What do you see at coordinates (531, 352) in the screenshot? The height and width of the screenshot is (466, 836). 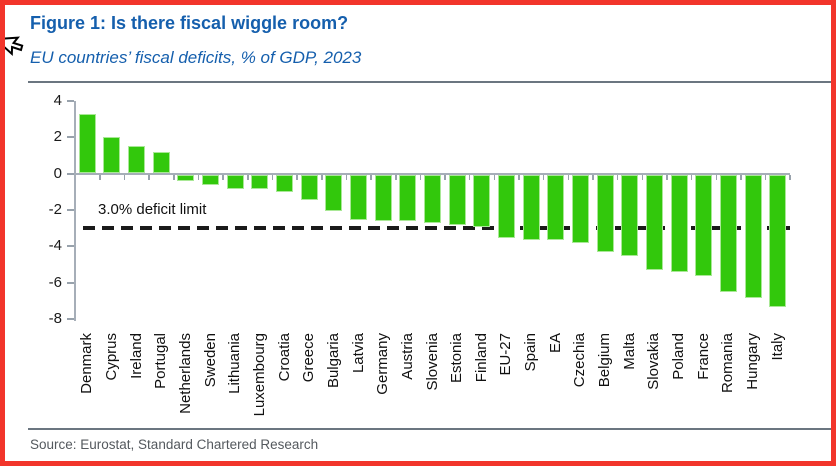 I see `x-label-spain: Spain` at bounding box center [531, 352].